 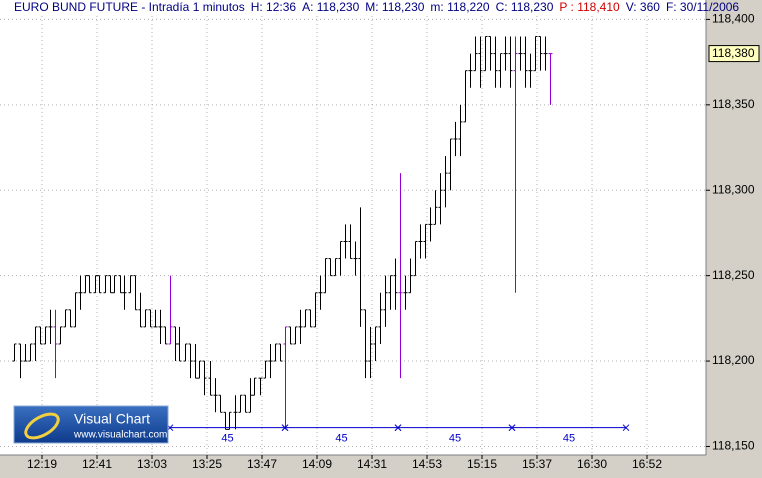 I want to click on logo-icon, so click(x=42, y=426).